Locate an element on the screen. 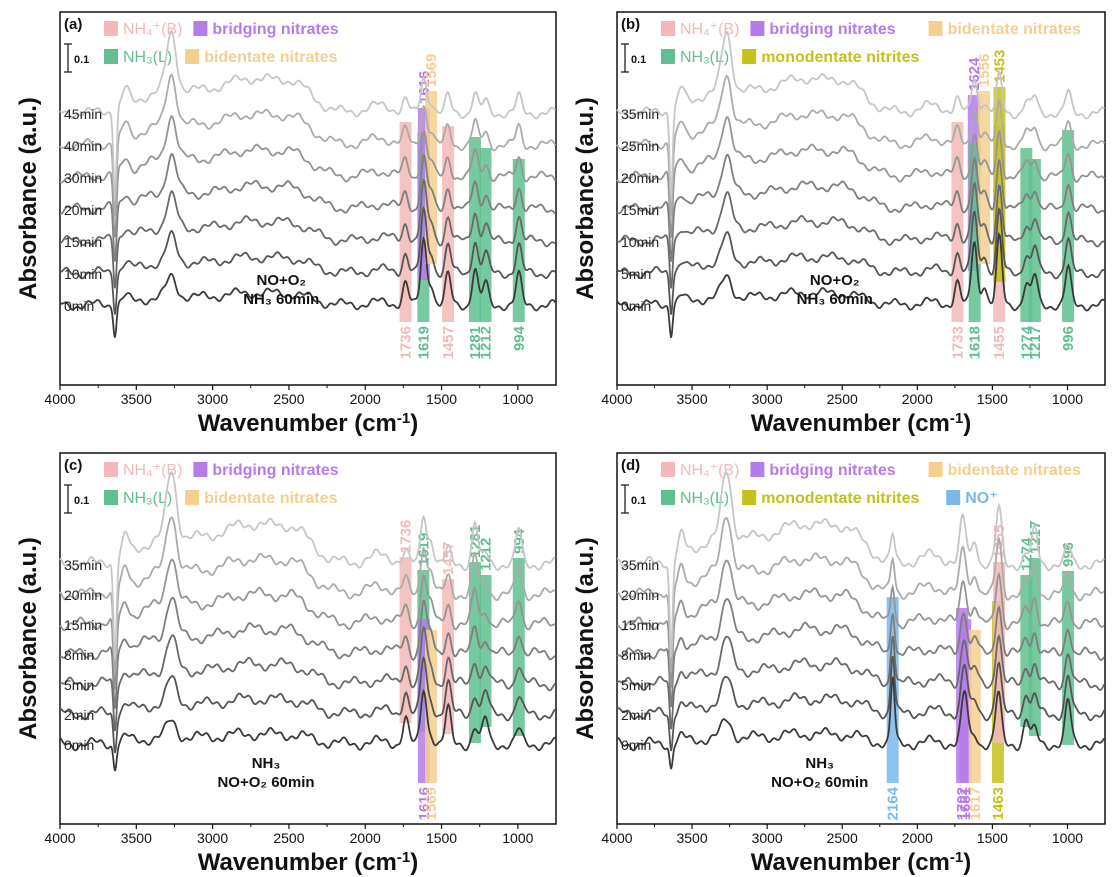 The width and height of the screenshot is (1113, 877). spectrum-line-5min is located at coordinates (860, 261).